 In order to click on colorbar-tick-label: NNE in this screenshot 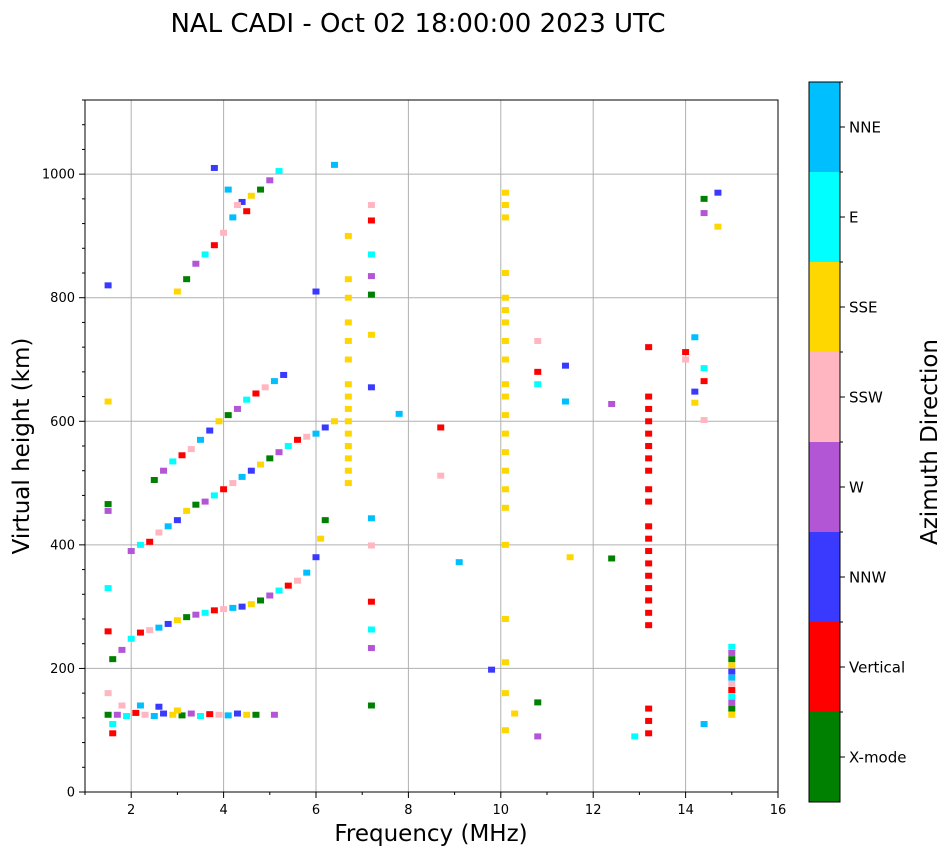, I will do `click(865, 128)`.